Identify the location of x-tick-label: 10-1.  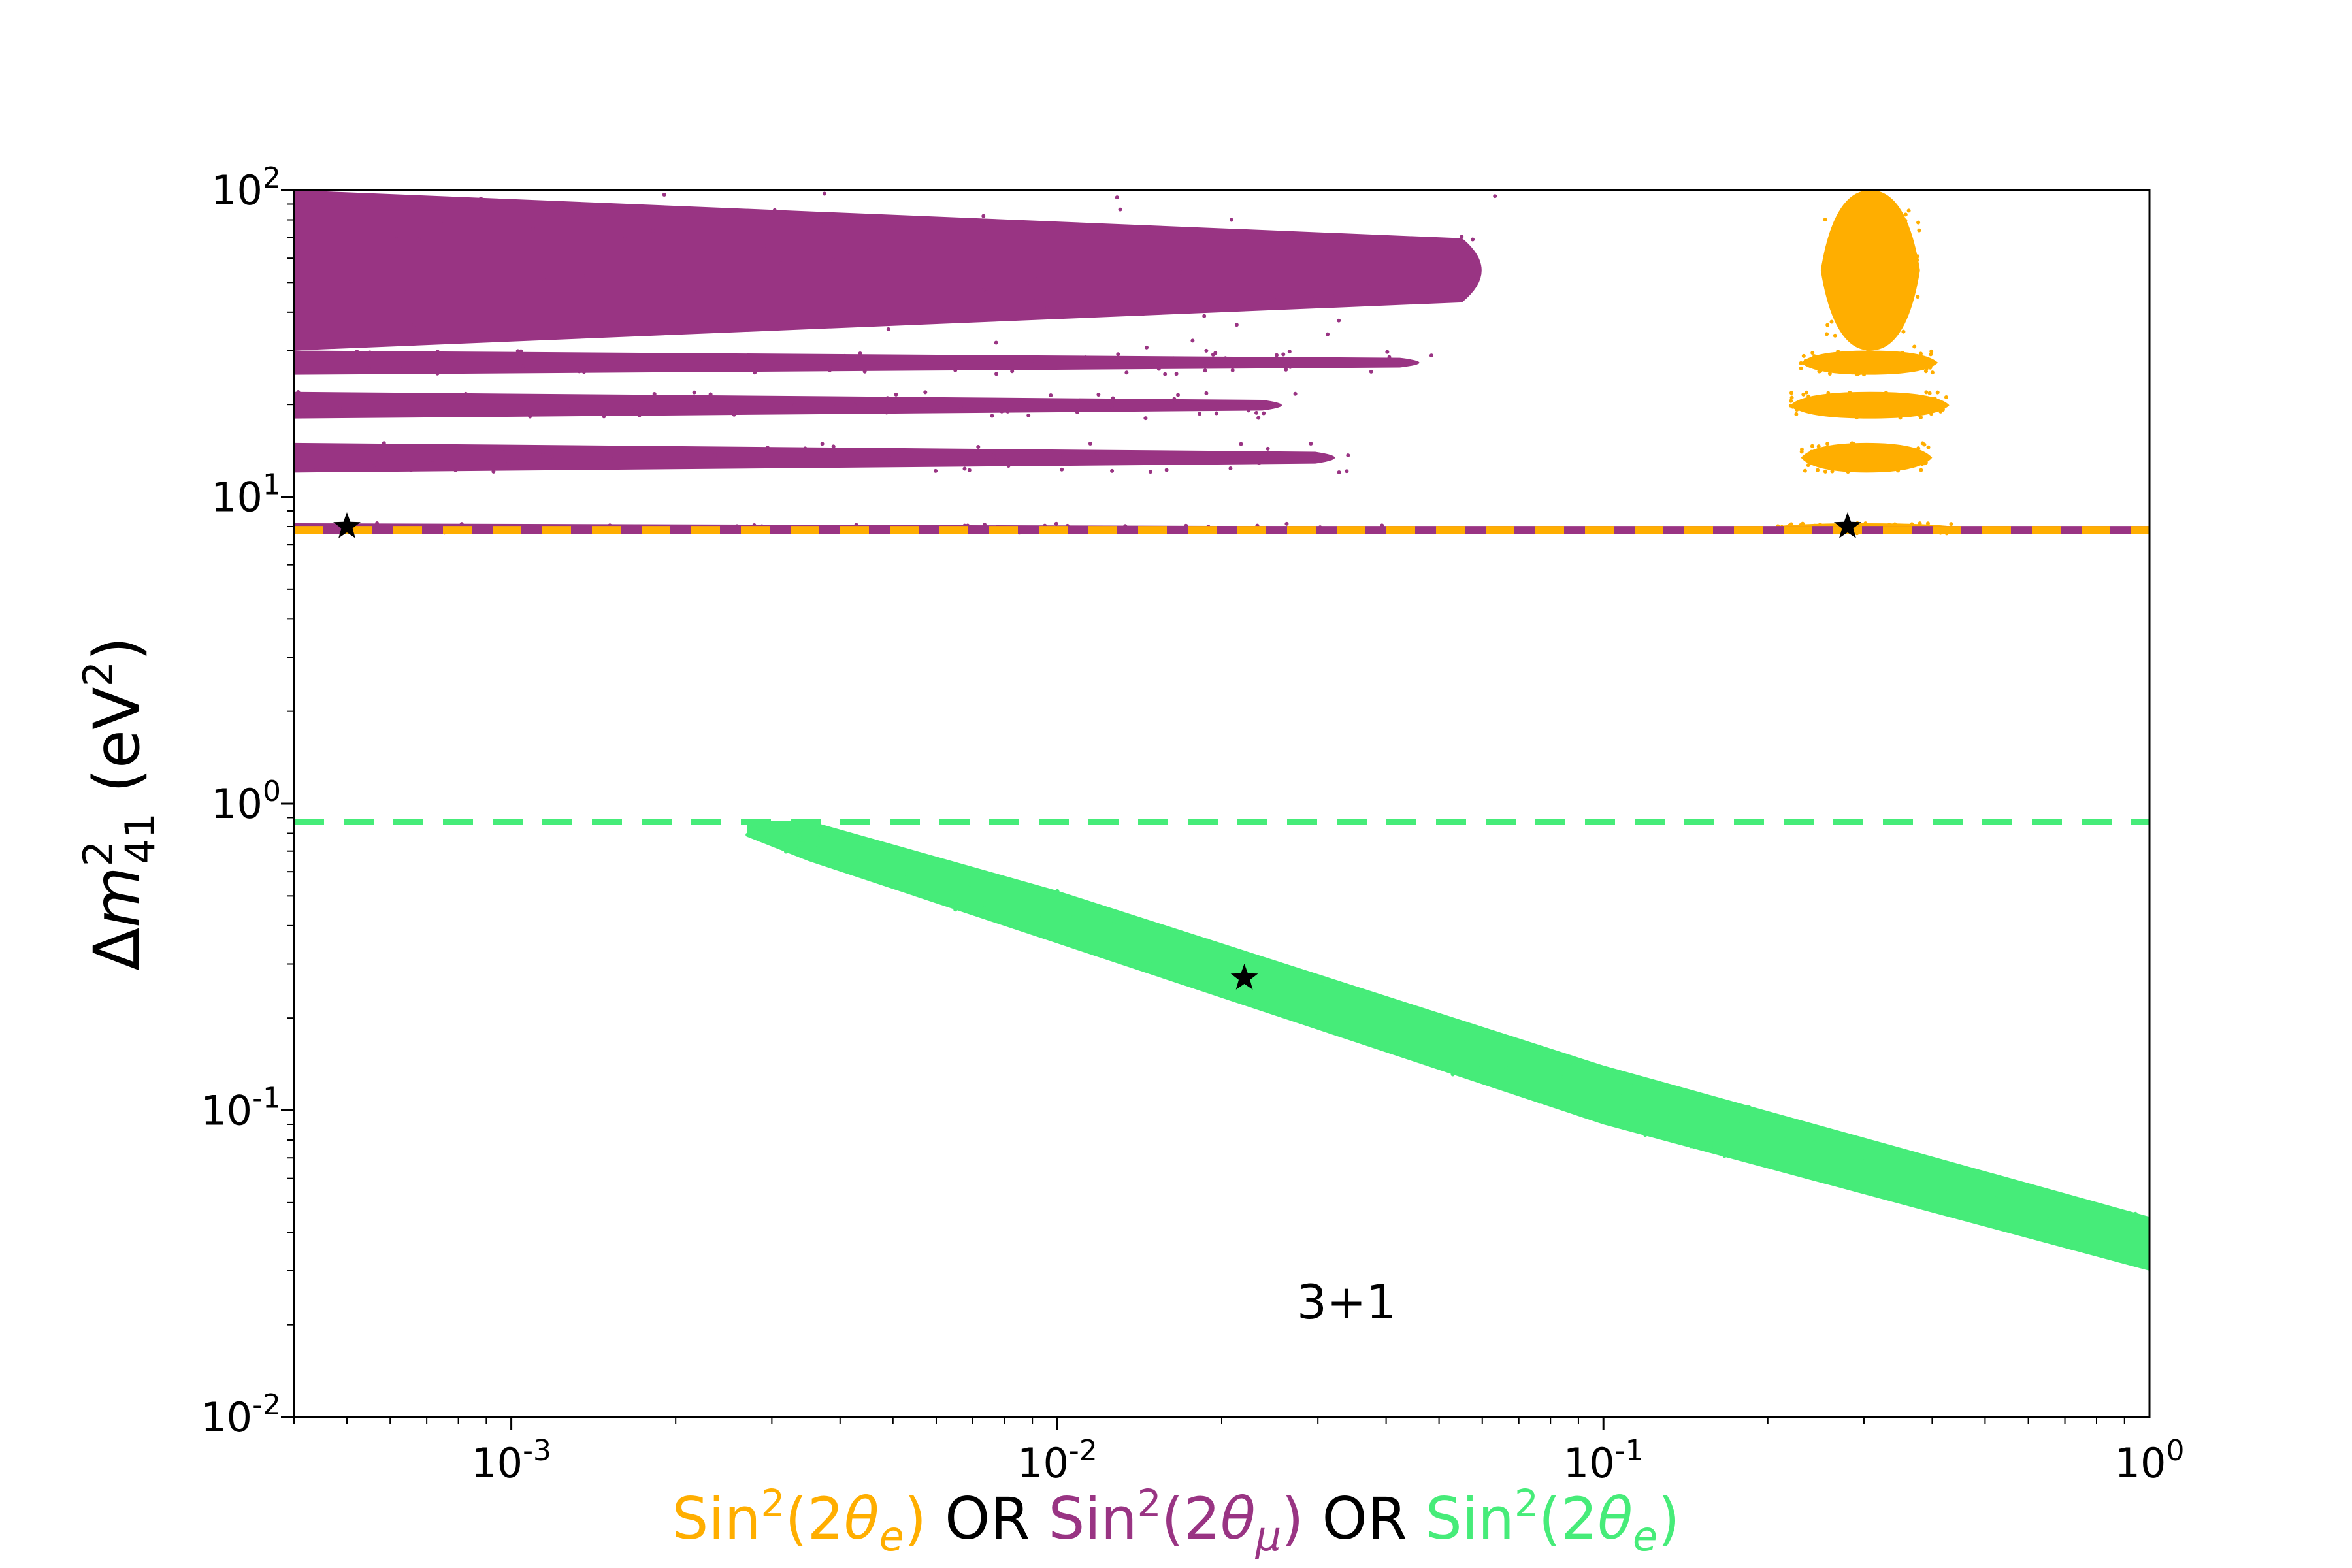
(1603, 1460).